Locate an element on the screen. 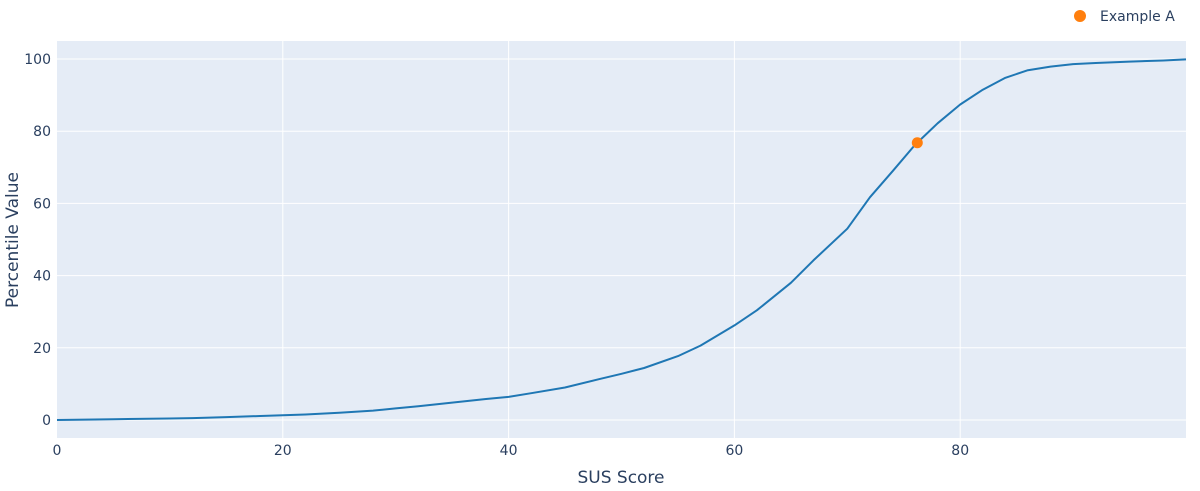 The image size is (1200, 491). x-tick-label-80: 80 is located at coordinates (960, 451).